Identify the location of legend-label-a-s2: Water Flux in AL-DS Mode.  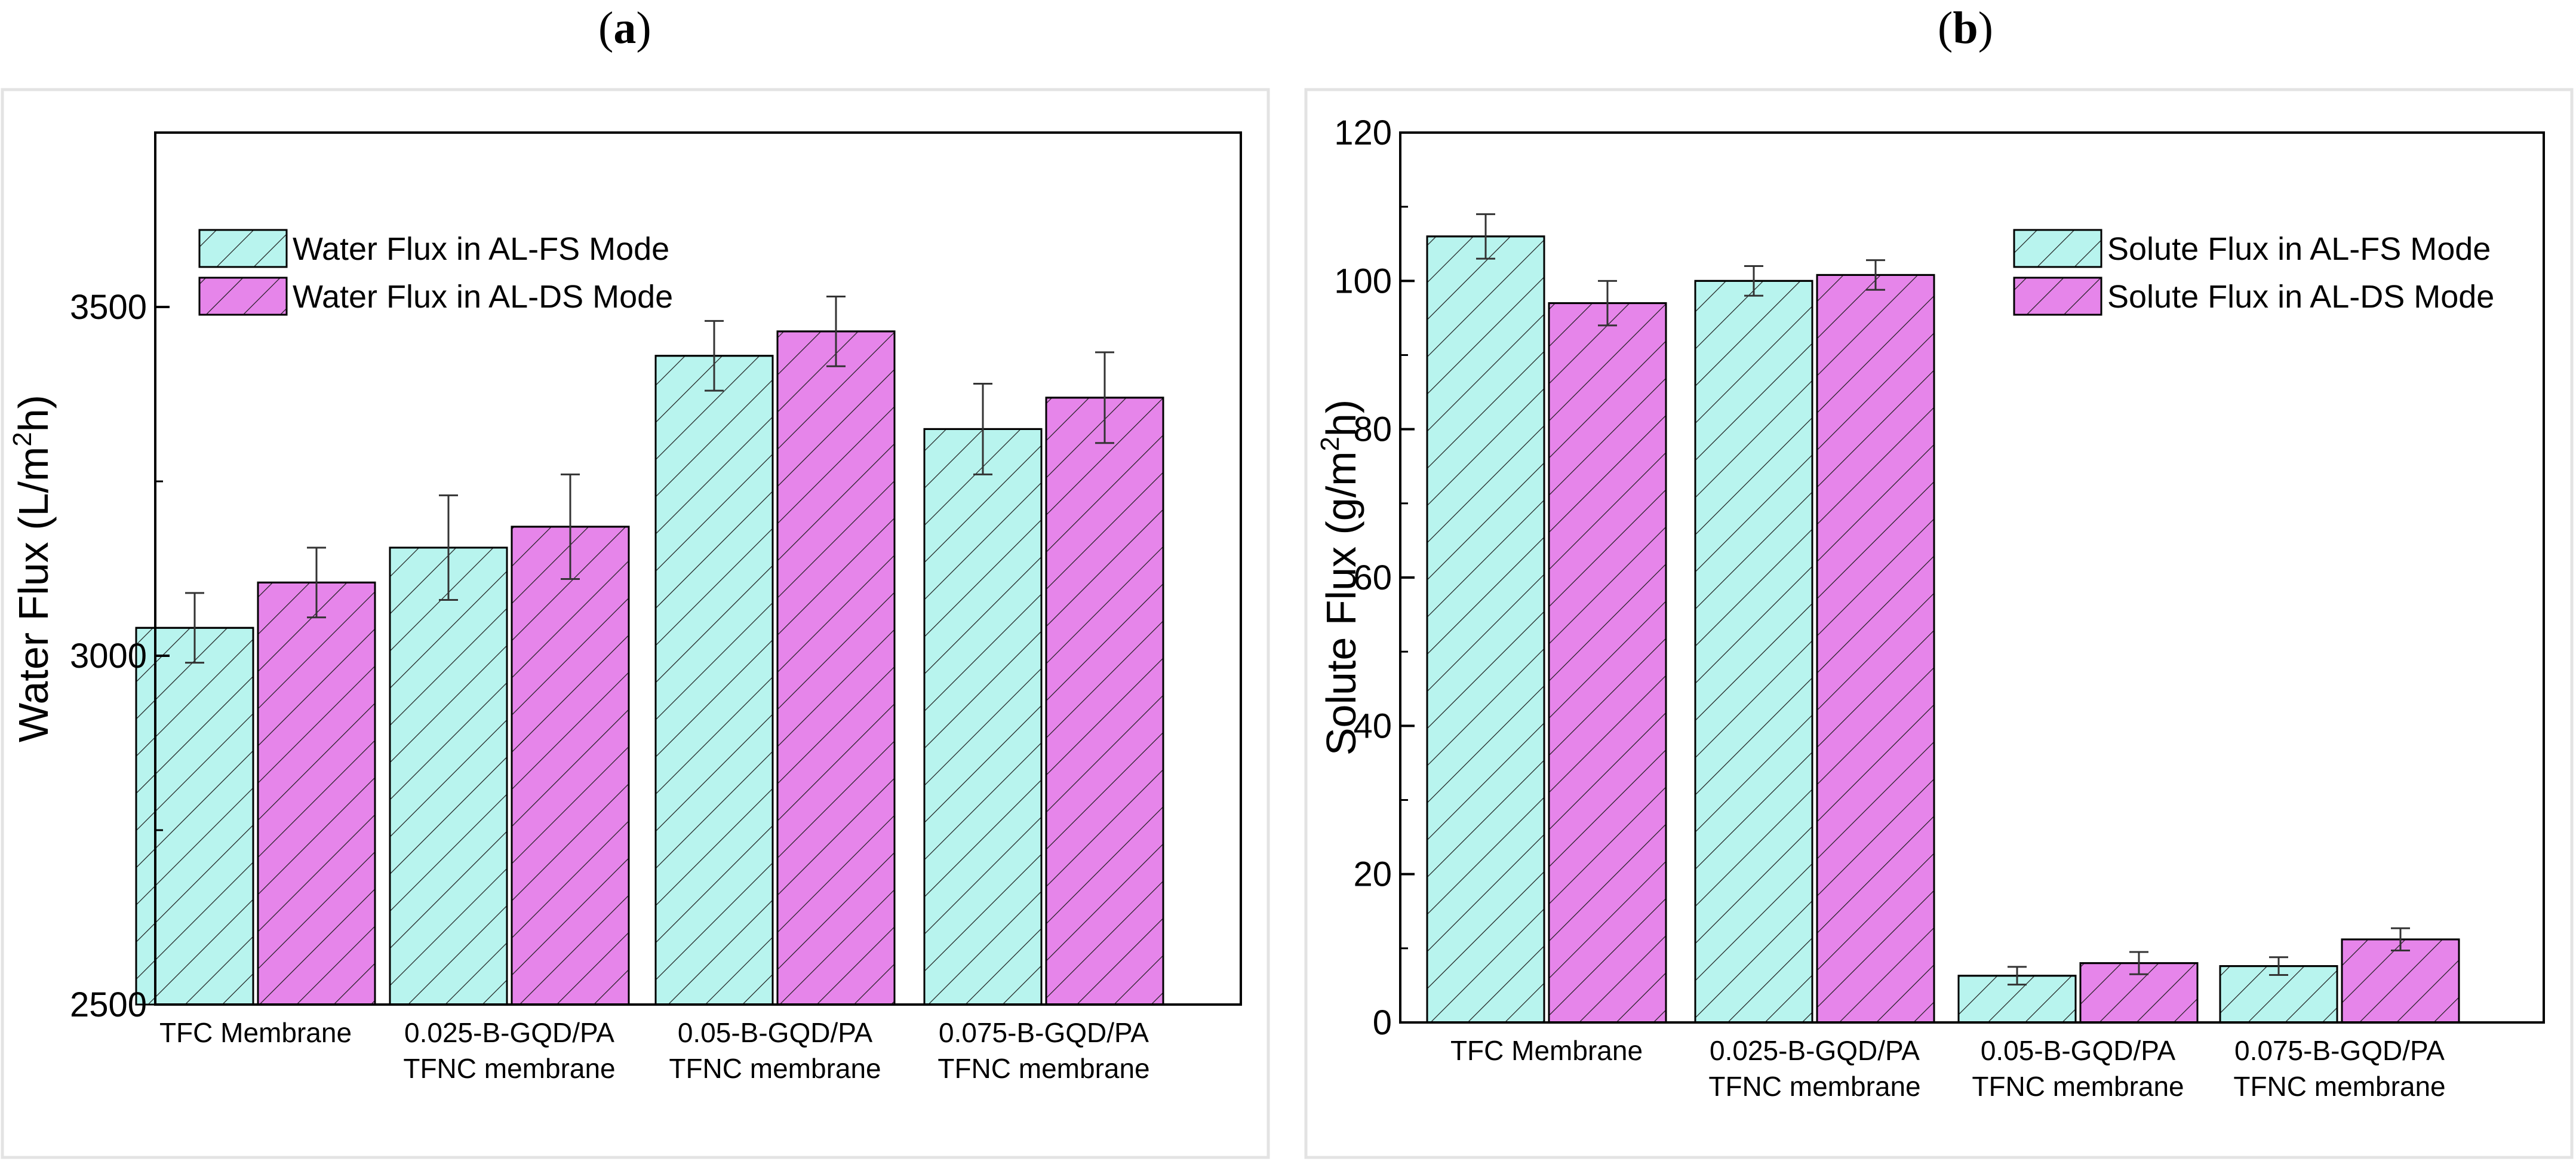
(483, 297).